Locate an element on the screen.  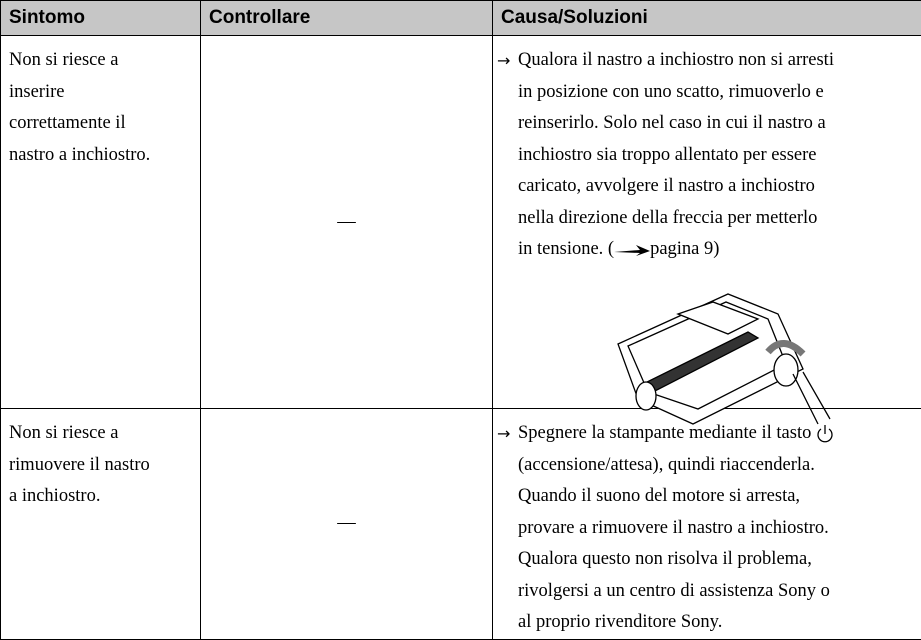
line: correttamente il is located at coordinates (104, 124).